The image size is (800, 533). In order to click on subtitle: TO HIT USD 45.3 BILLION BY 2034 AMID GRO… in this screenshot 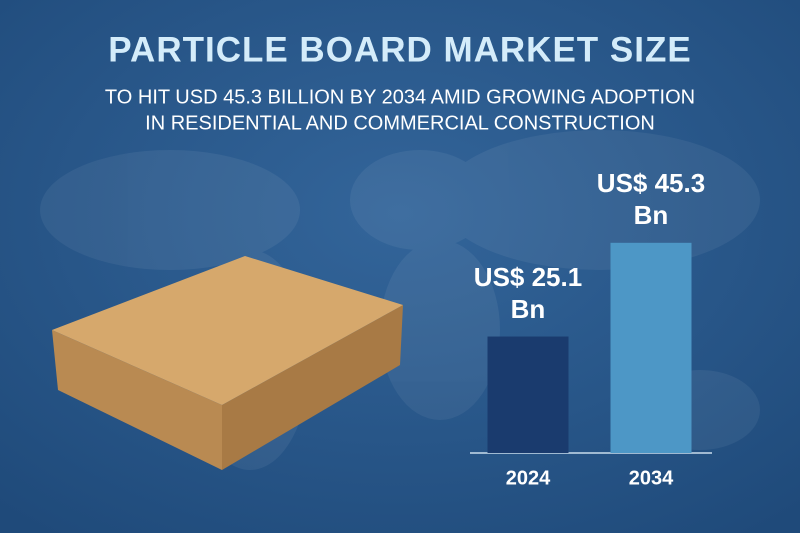, I will do `click(400, 97)`.